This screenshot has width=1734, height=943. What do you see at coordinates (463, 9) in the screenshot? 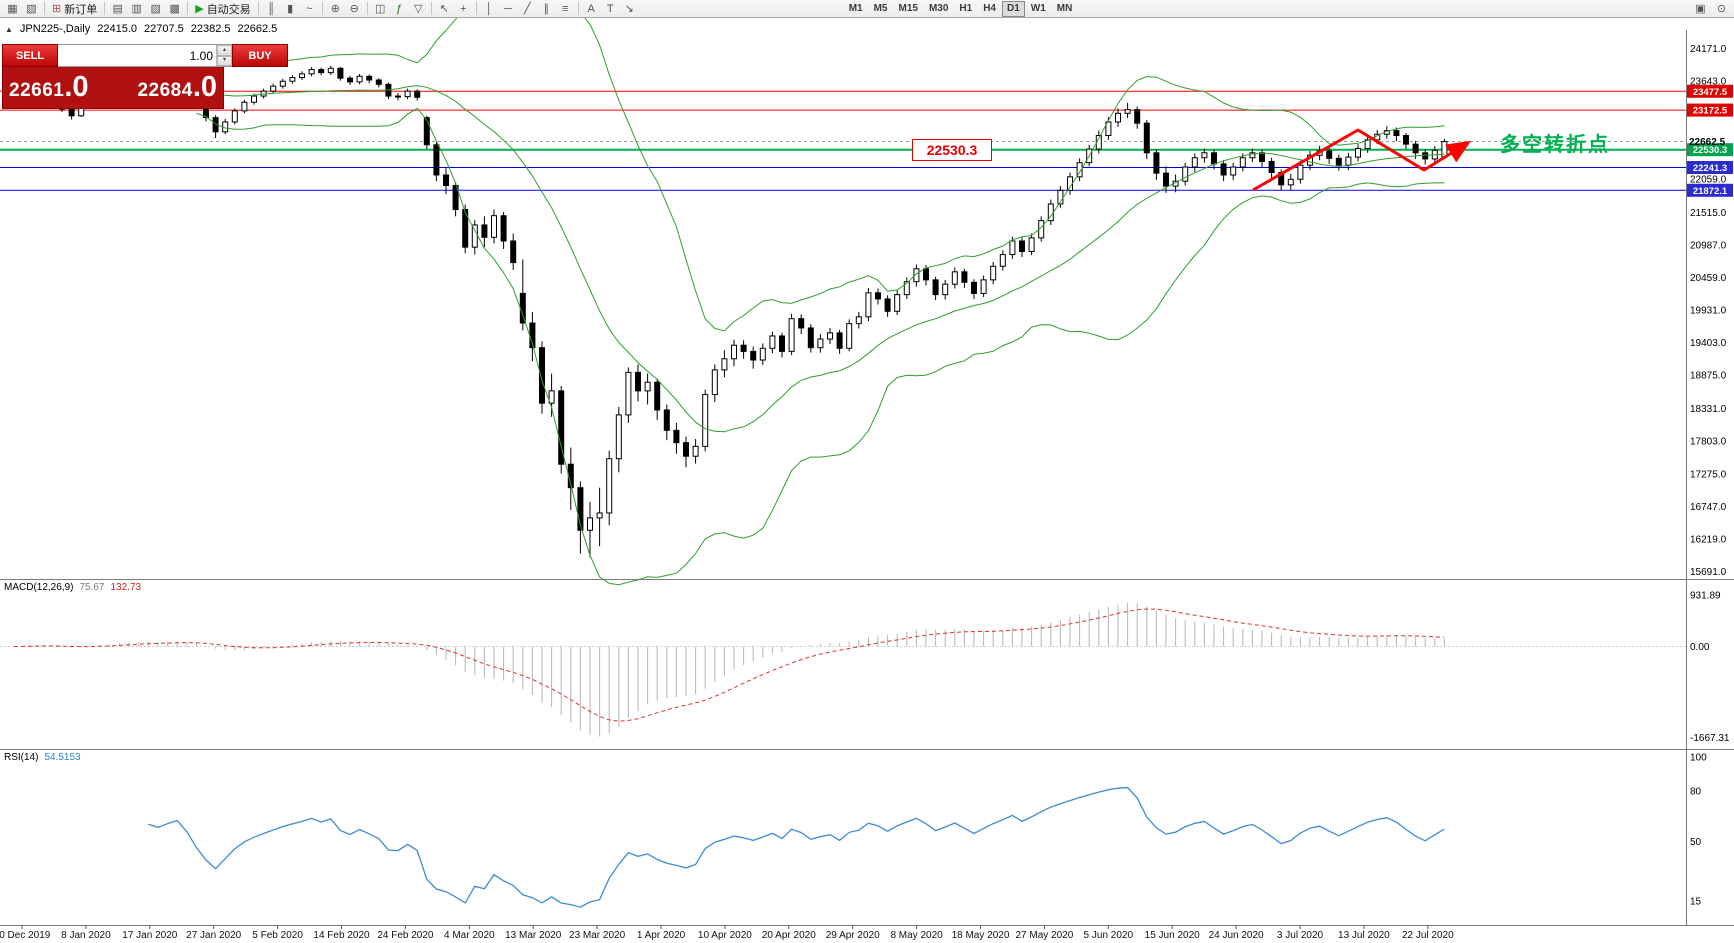
I see `crosshair-icon: +` at bounding box center [463, 9].